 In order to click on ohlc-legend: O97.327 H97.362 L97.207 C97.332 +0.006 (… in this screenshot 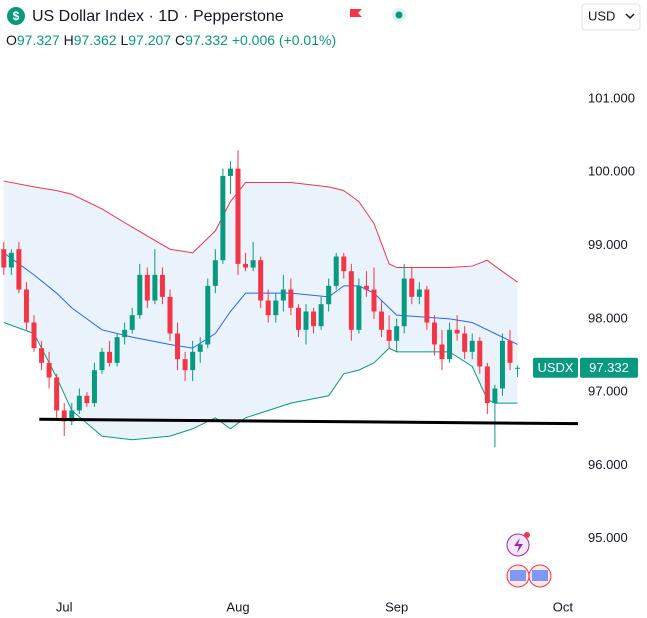, I will do `click(171, 40)`.